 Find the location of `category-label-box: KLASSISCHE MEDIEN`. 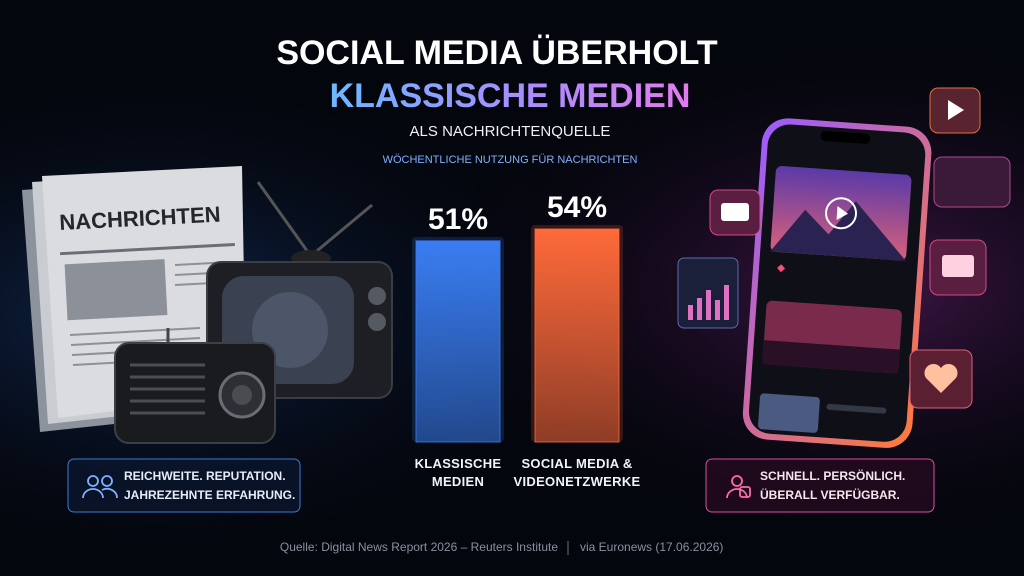

category-label-box: KLASSISCHE MEDIEN is located at coordinates (458, 472).